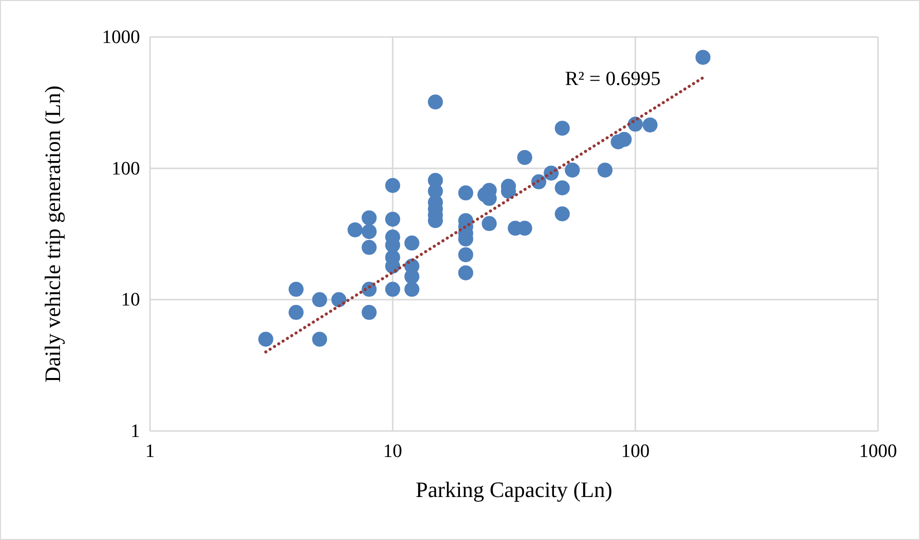 The width and height of the screenshot is (920, 540). I want to click on y-tick-label: 1000, so click(121, 37).